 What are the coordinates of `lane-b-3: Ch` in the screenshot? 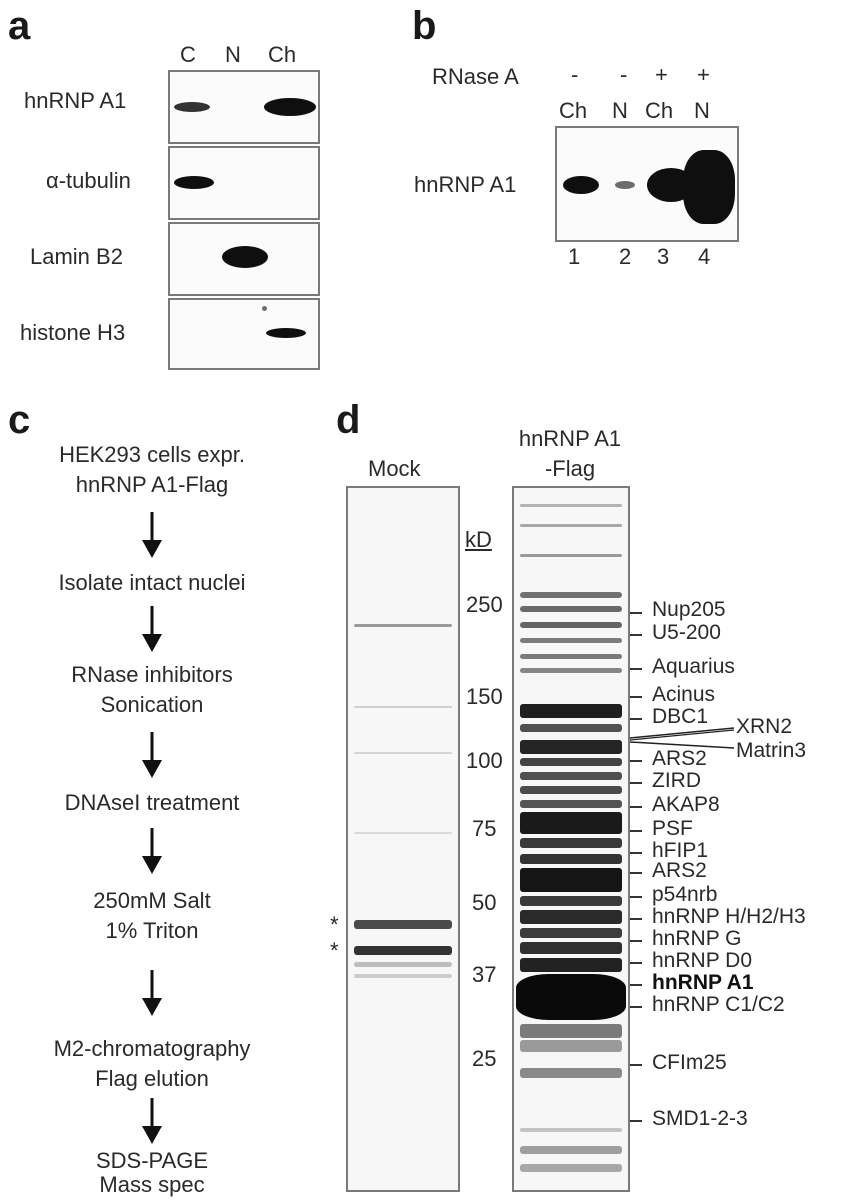 It's located at (659, 110).